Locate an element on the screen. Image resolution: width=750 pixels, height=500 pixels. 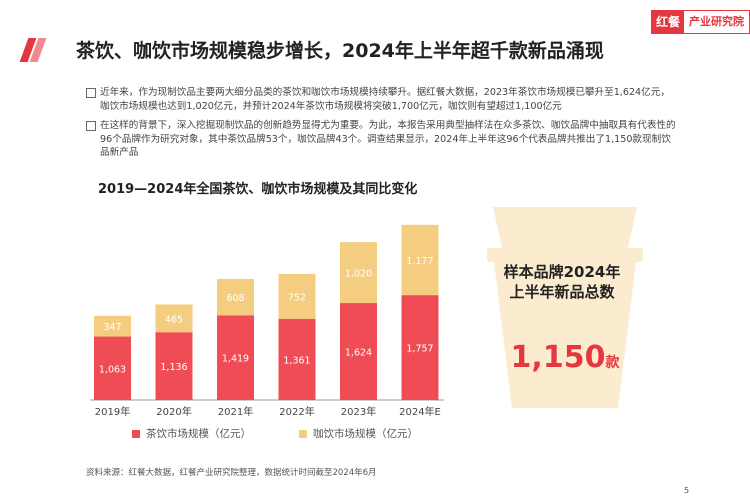
highlight-label-line2: 上半年新品总数 is located at coordinates (562, 292).